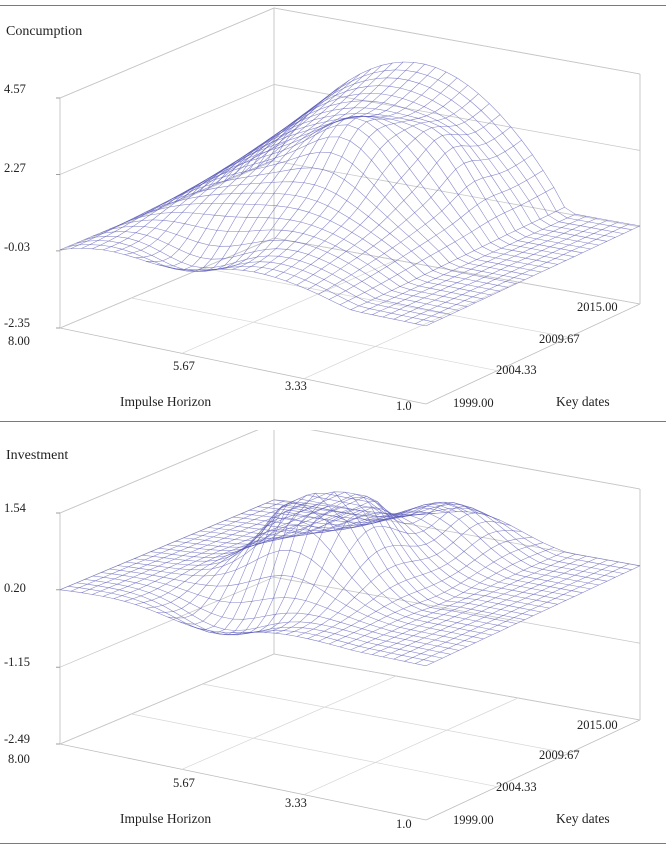  What do you see at coordinates (516, 787) in the screenshot?
I see `y-tick-label: 2004.33` at bounding box center [516, 787].